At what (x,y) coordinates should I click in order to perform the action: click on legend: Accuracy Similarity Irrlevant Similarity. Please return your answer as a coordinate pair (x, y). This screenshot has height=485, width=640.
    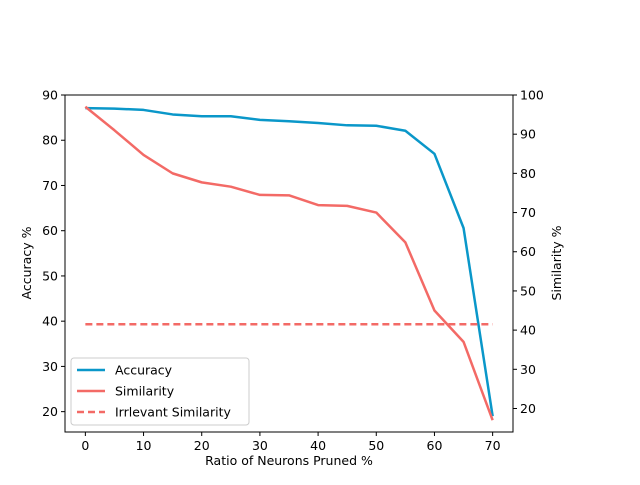
    Looking at the image, I should click on (160, 391).